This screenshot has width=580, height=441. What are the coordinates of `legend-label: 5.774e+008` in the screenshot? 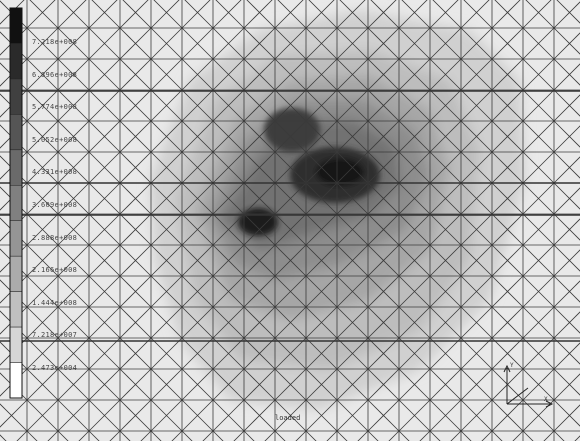 It's located at (55, 107).